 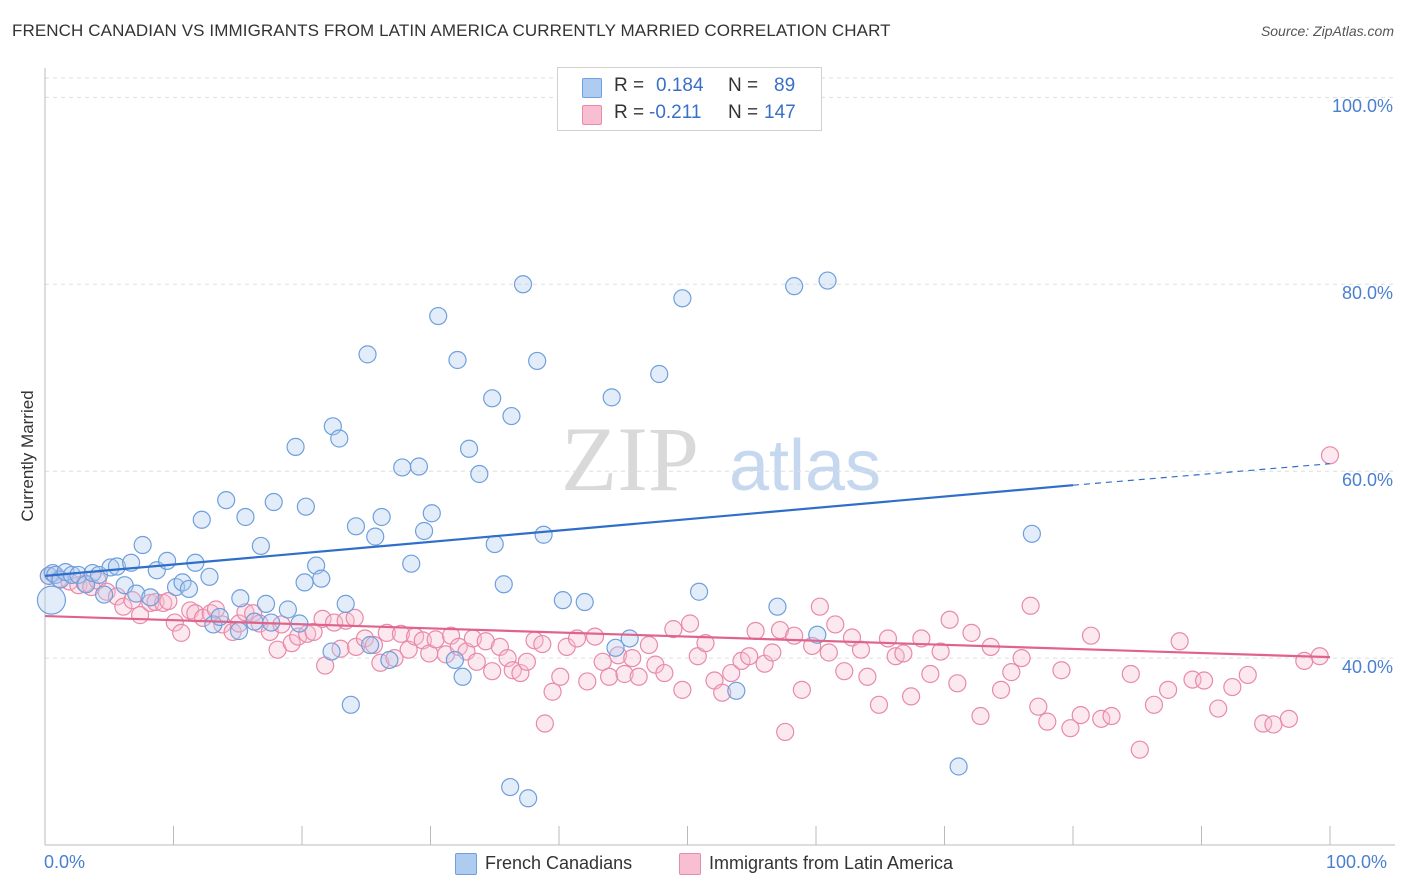 What do you see at coordinates (1201, 474) in the screenshot?
I see `trend-line-french-canadians-extension` at bounding box center [1201, 474].